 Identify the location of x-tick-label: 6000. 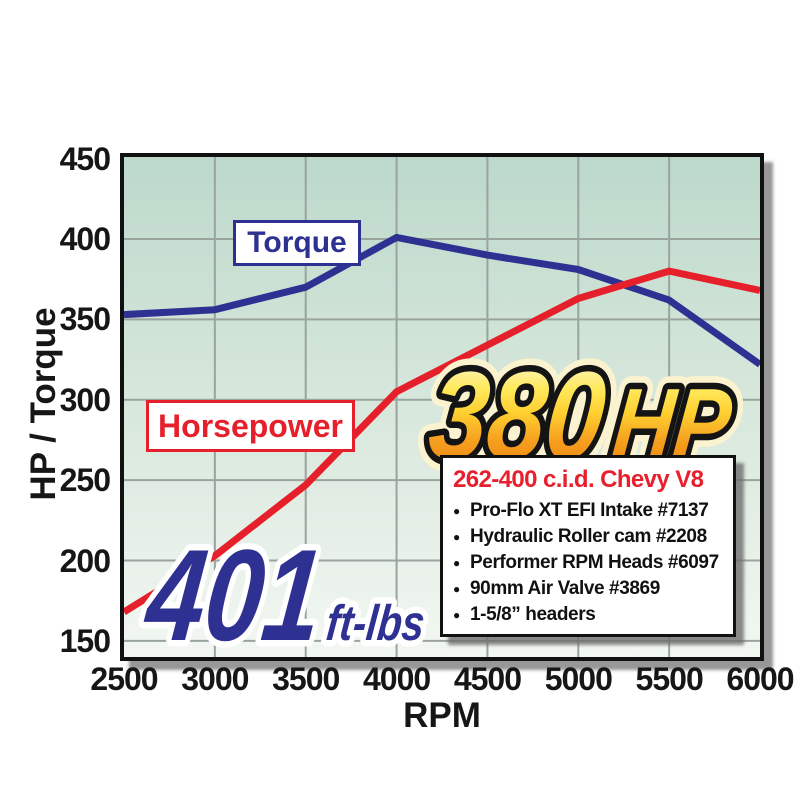
(760, 679).